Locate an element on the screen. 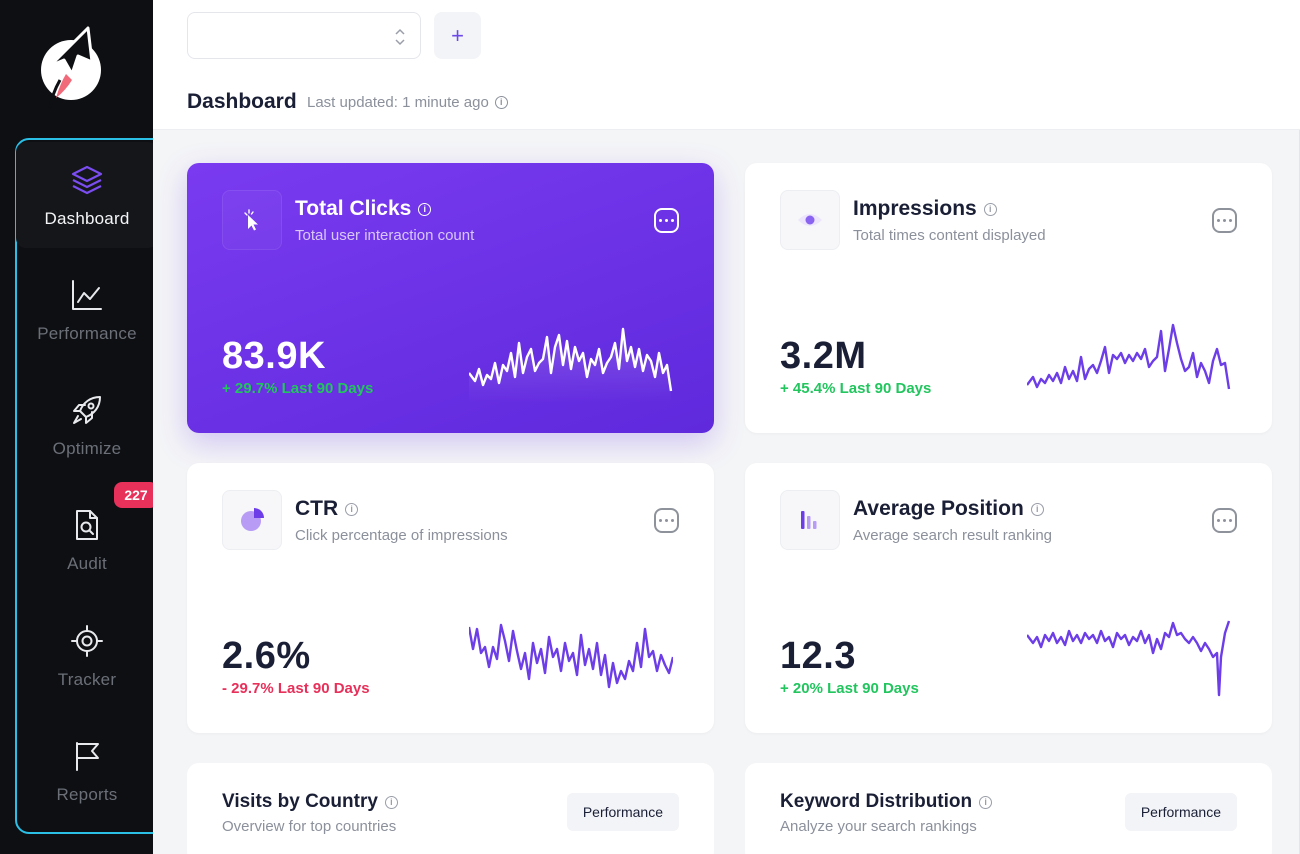  metric-value: 83.9K is located at coordinates (274, 356).